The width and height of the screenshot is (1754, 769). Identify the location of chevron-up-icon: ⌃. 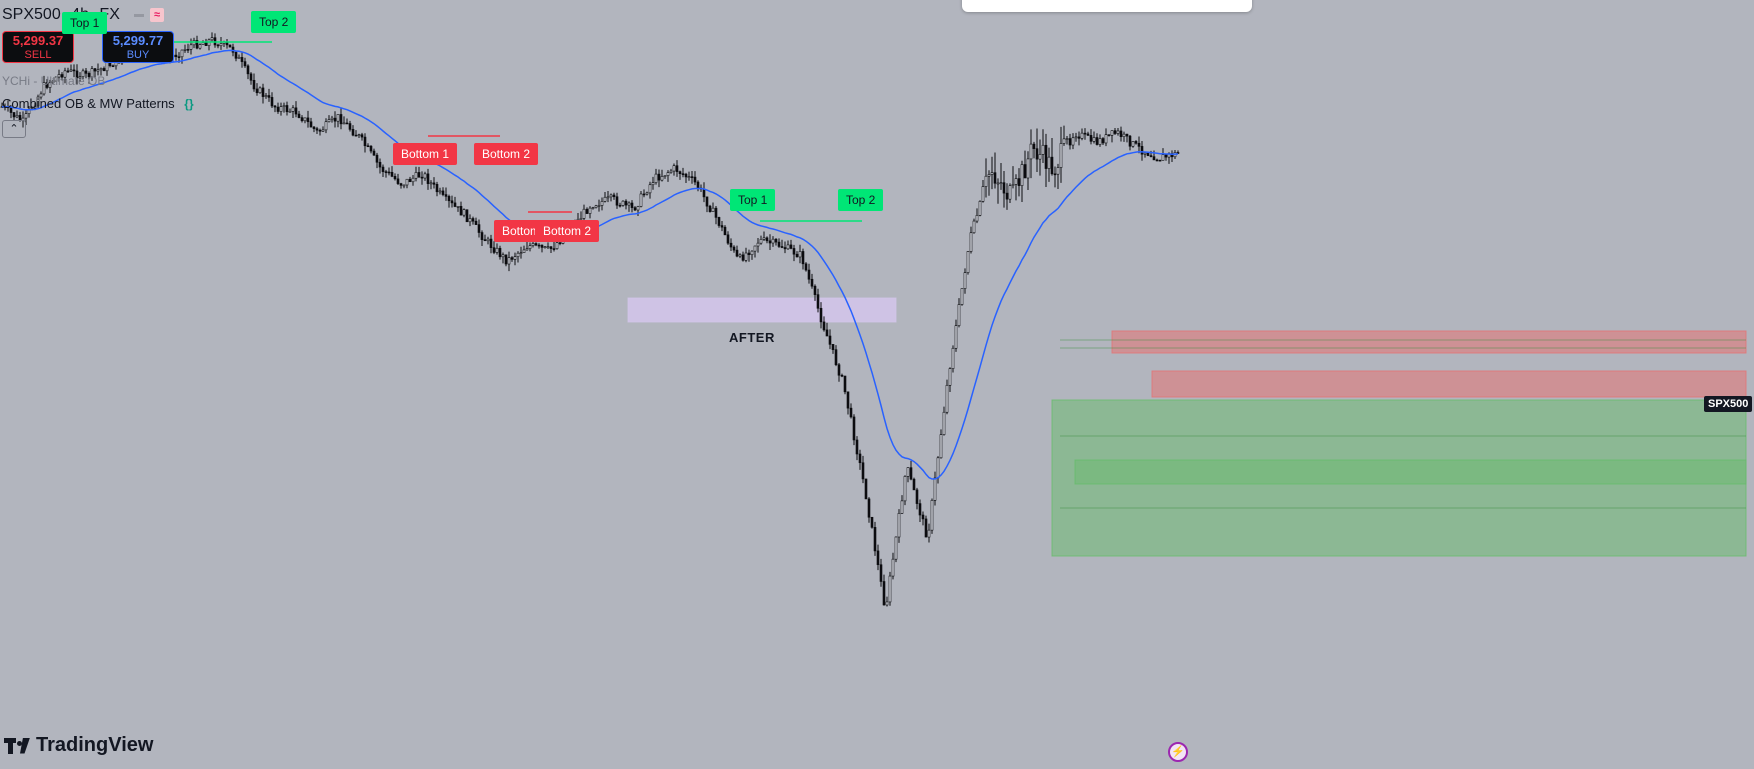
(14, 129).